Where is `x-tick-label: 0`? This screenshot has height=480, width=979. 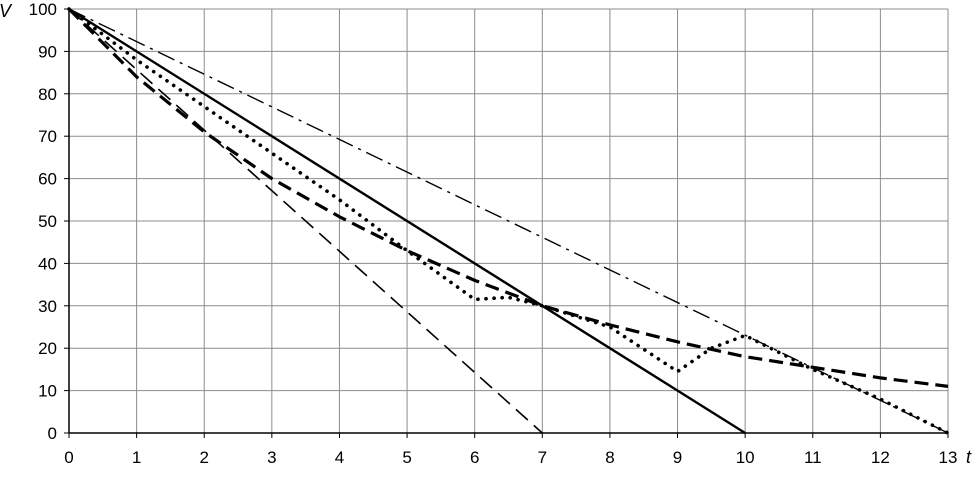
x-tick-label: 0 is located at coordinates (68, 457).